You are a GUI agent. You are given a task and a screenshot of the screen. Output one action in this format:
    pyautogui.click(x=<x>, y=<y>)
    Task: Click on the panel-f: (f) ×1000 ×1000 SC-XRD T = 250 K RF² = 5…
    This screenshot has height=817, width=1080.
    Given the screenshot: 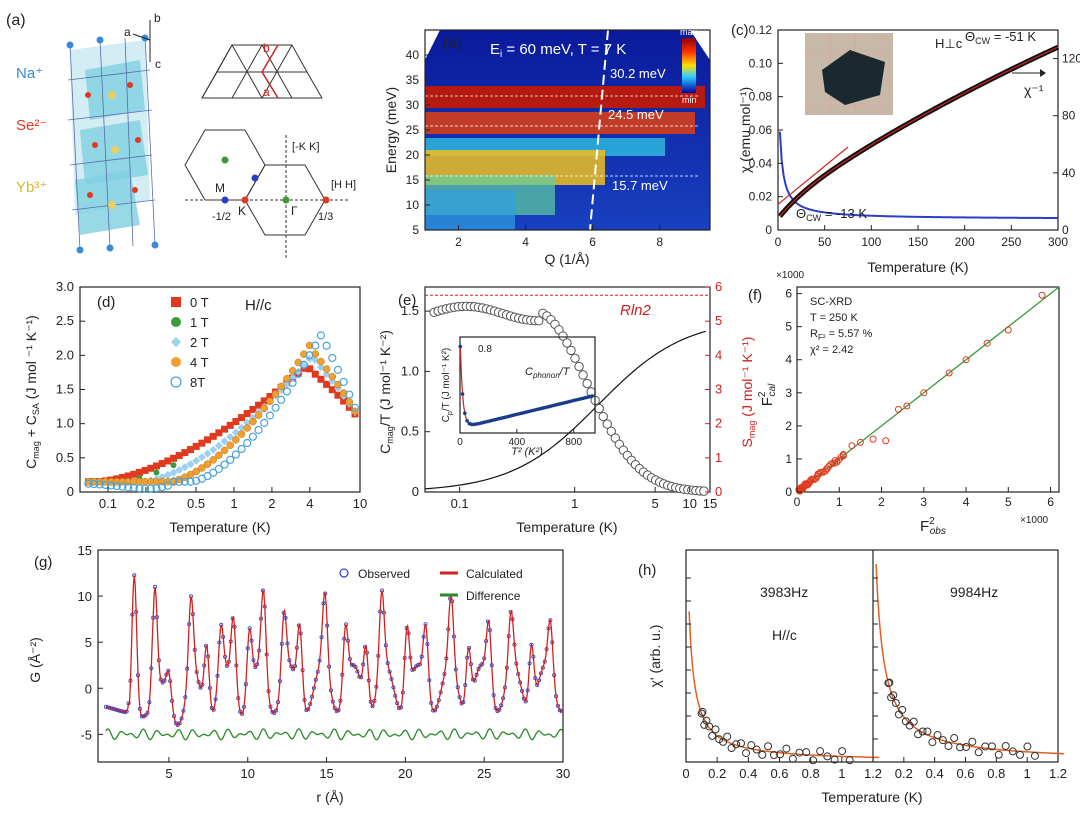 What is the action you would take?
    pyautogui.click(x=904, y=403)
    